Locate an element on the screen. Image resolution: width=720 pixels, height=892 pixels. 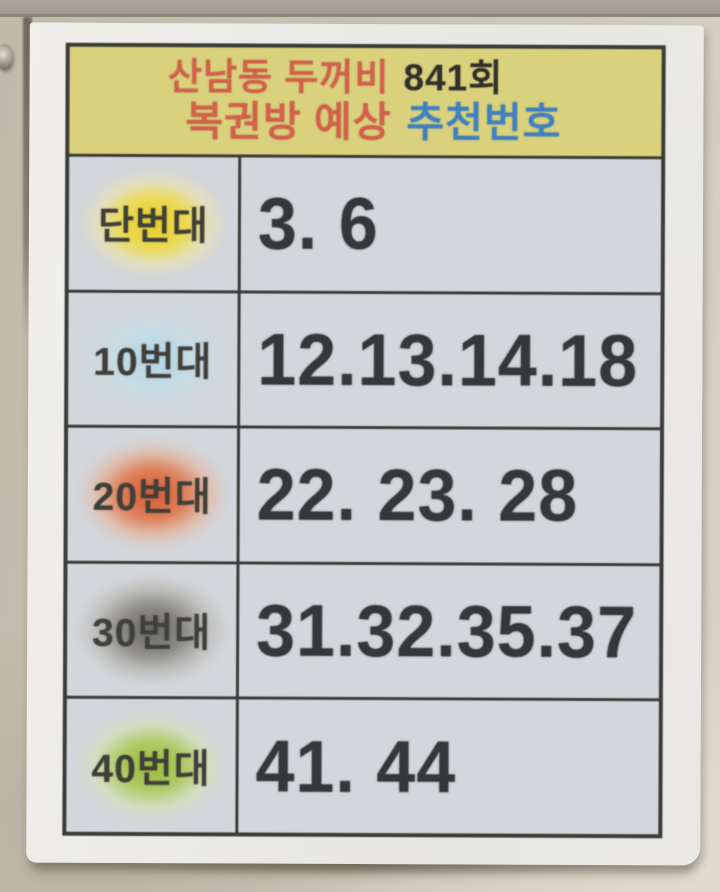
row-label: 10번대 is located at coordinates (153, 362).